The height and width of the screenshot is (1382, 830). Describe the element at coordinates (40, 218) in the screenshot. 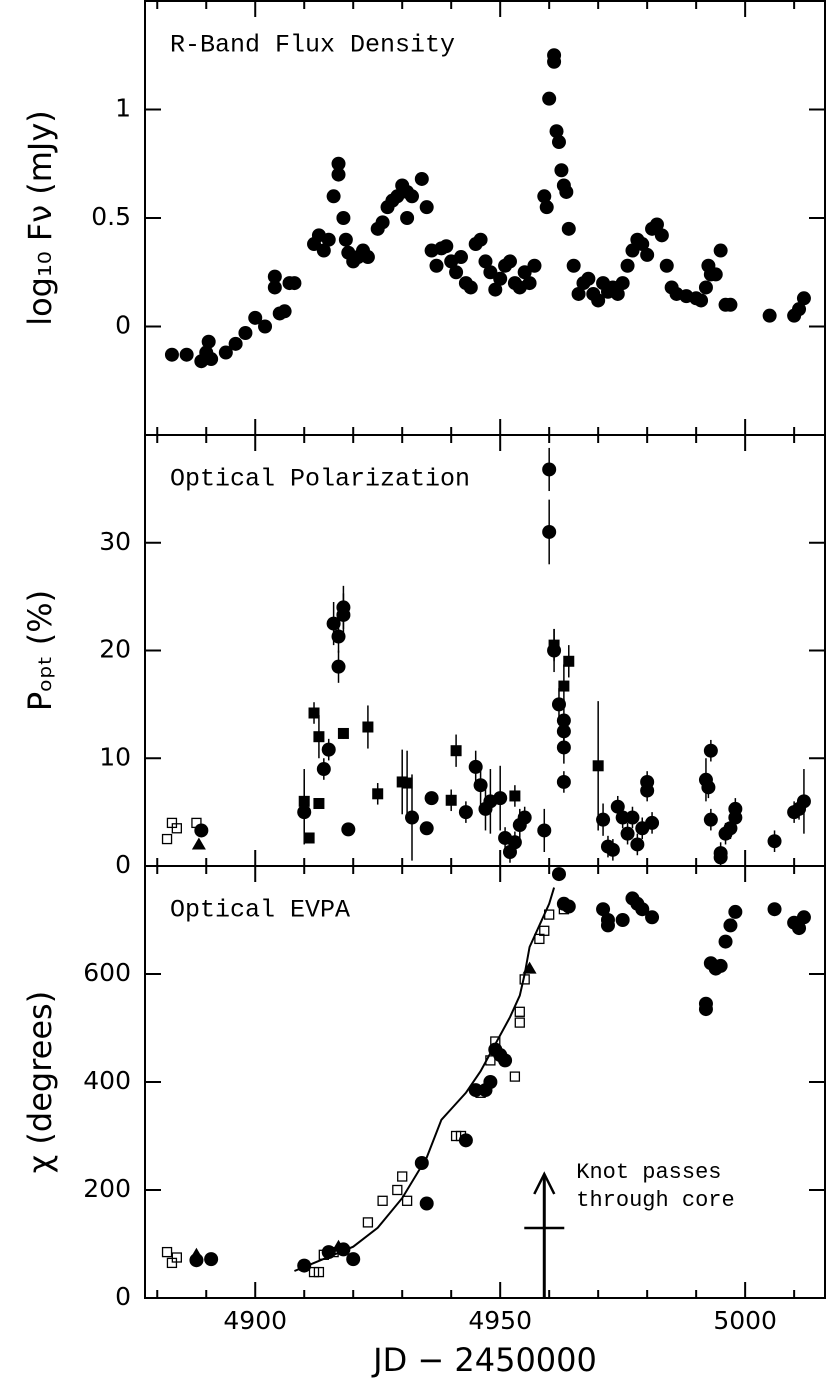

I see `y-axis-label: log₁₀ Fν (mJy)` at that location.